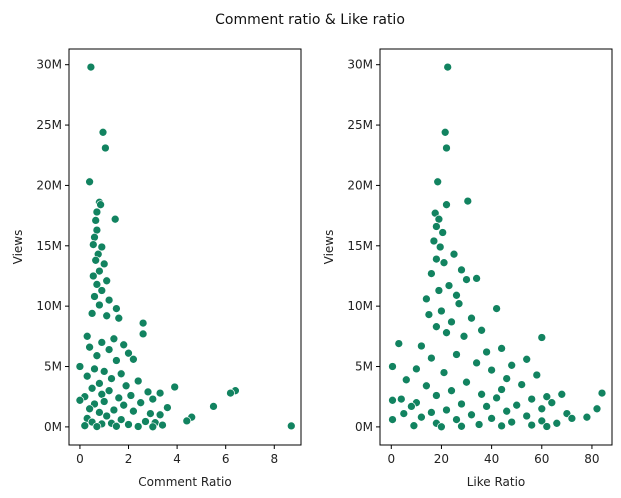 This screenshot has width=621, height=498. Describe the element at coordinates (49, 185) in the screenshot. I see `comment-ratio-y-tick-label-4: 20M` at that location.